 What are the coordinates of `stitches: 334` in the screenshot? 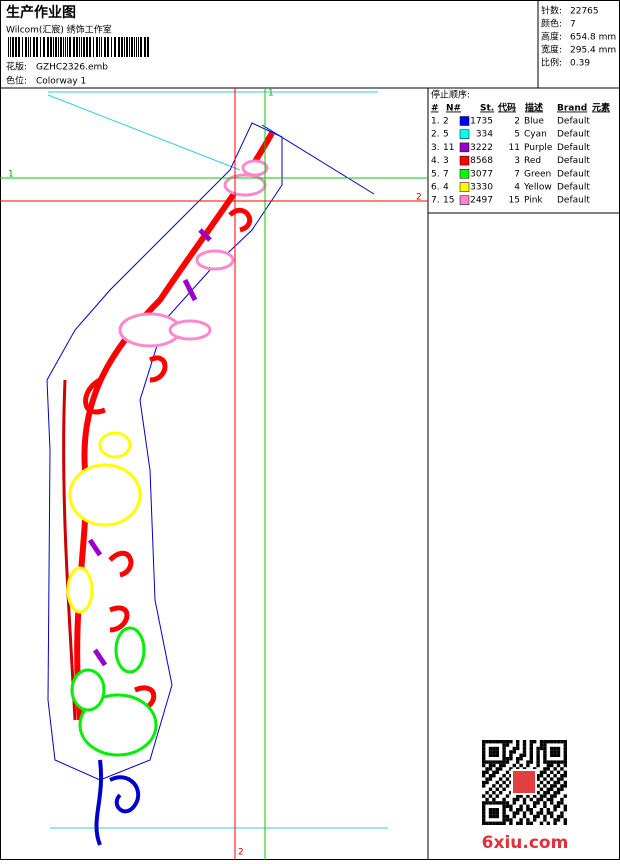 It's located at (484, 135).